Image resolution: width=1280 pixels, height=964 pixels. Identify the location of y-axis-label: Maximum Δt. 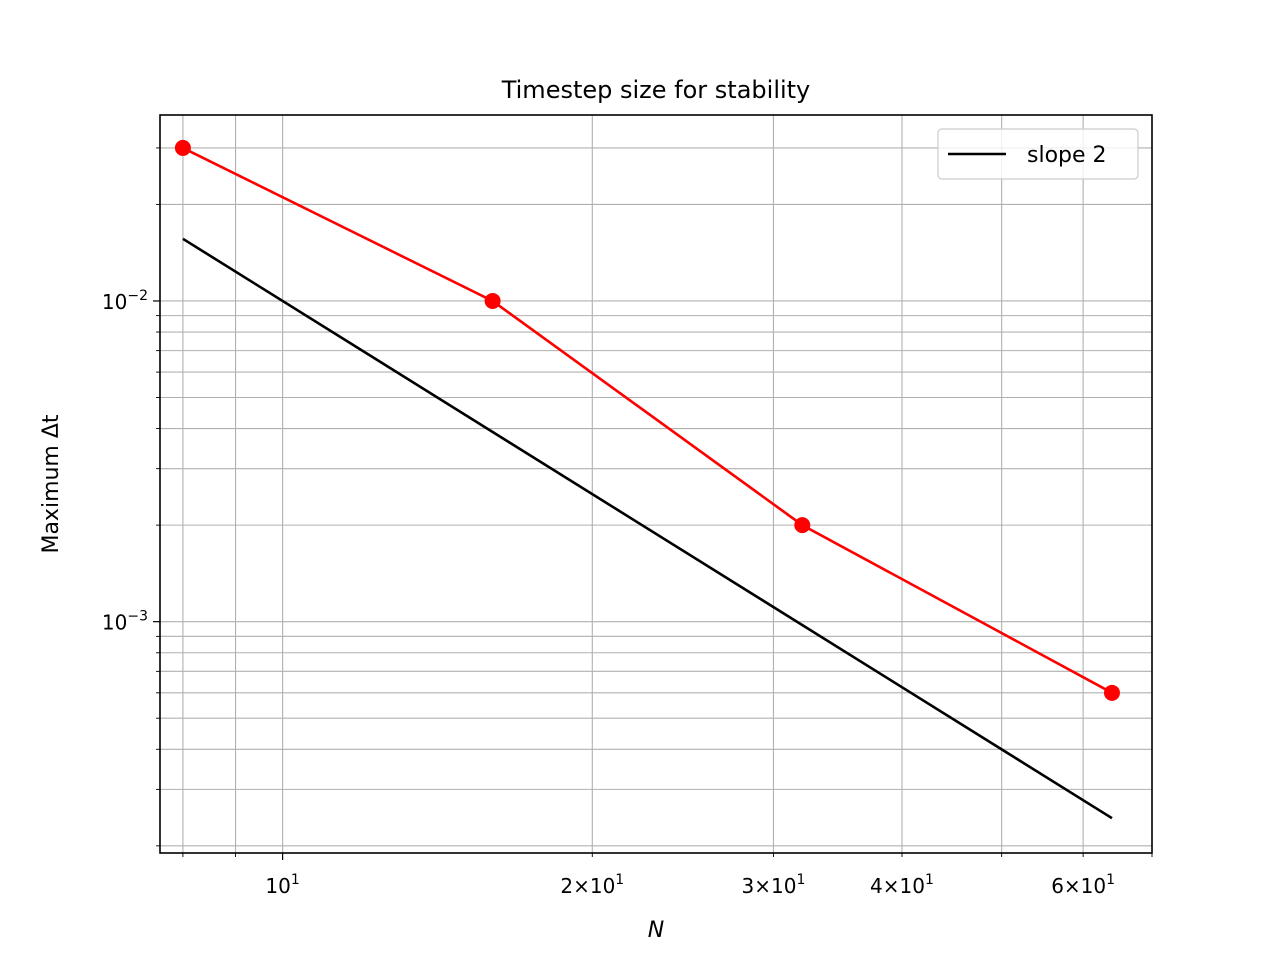
(51, 483).